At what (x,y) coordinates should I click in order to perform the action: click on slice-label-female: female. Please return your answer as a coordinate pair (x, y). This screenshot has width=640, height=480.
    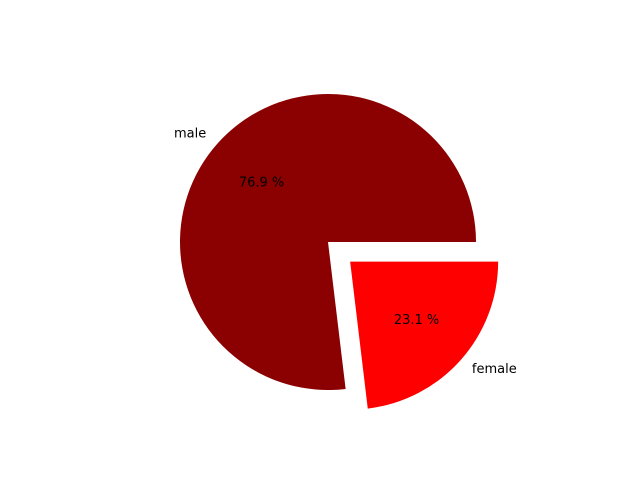
    Looking at the image, I should click on (494, 369).